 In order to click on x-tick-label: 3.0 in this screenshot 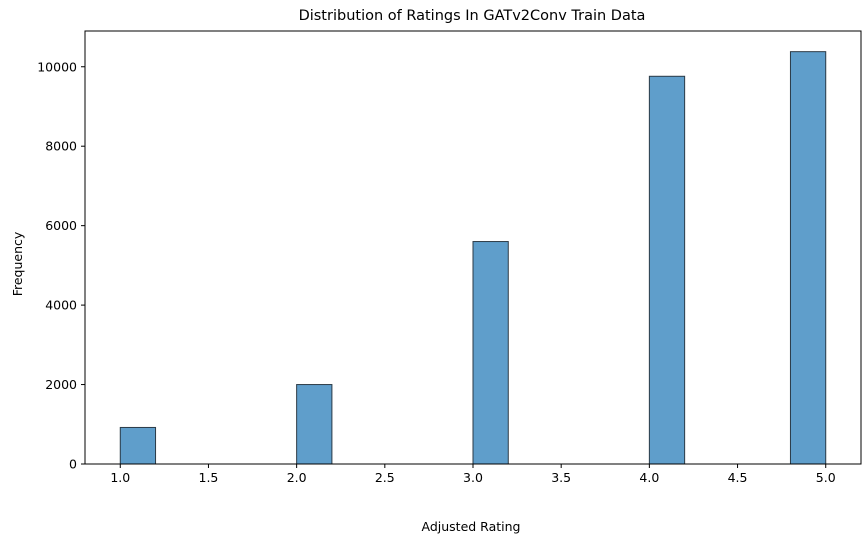, I will do `click(473, 477)`.